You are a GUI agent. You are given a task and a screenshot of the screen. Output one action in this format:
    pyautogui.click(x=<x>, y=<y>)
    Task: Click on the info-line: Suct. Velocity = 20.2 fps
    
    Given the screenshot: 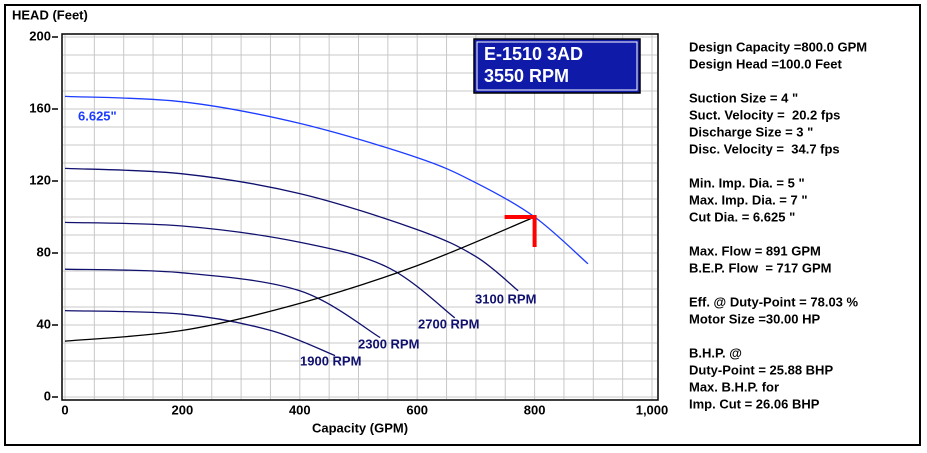 What is the action you would take?
    pyautogui.click(x=764, y=114)
    